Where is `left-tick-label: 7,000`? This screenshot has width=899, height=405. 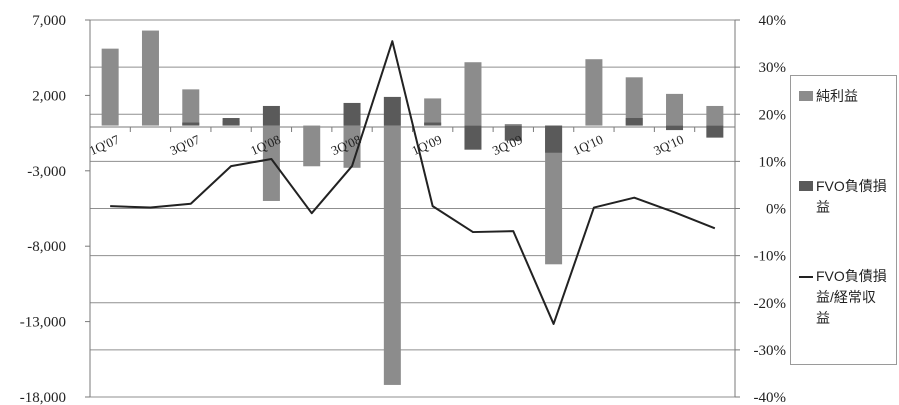 left-tick-label: 7,000 is located at coordinates (49, 21).